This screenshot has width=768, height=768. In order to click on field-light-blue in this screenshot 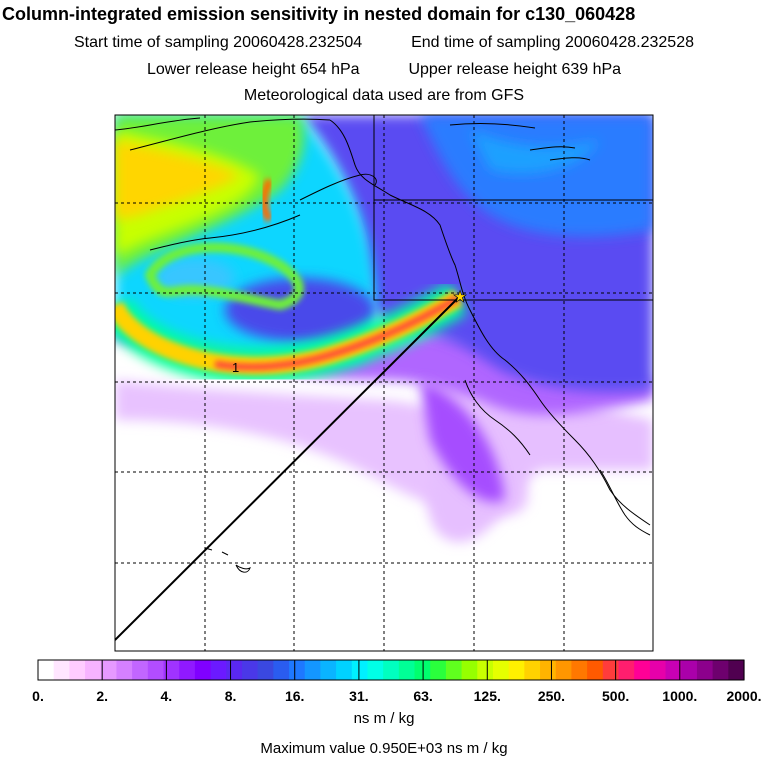, I will do `click(535, 152)`.